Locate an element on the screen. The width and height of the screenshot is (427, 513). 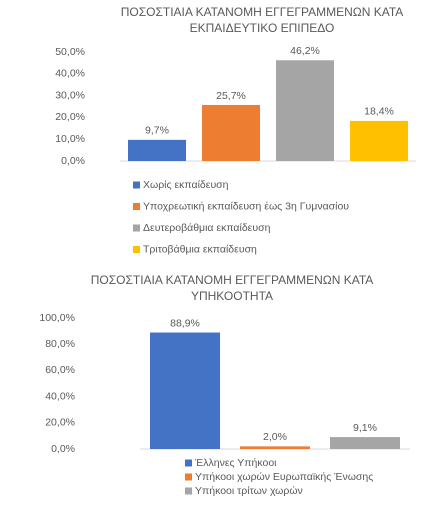
data-label: 88,9% is located at coordinates (185, 323).